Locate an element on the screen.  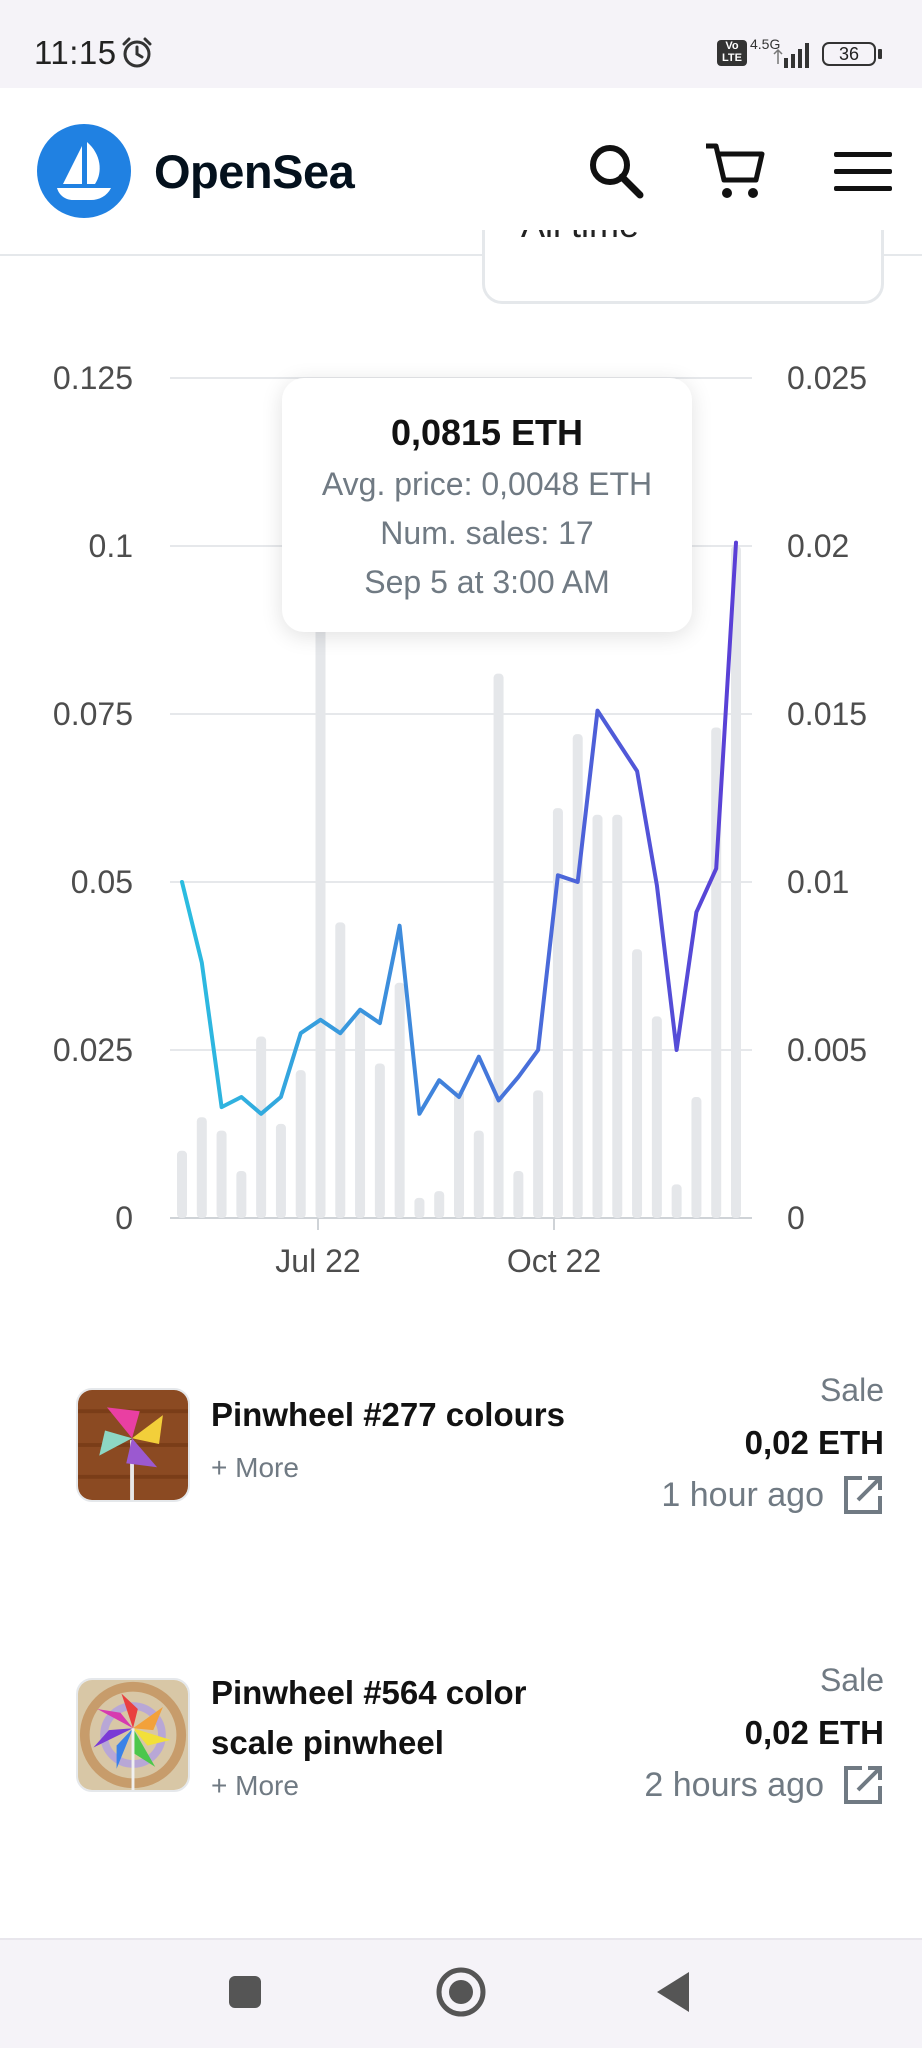
tooltip-avg-price: Avg. price: 0,0048 ETH is located at coordinates (487, 484).